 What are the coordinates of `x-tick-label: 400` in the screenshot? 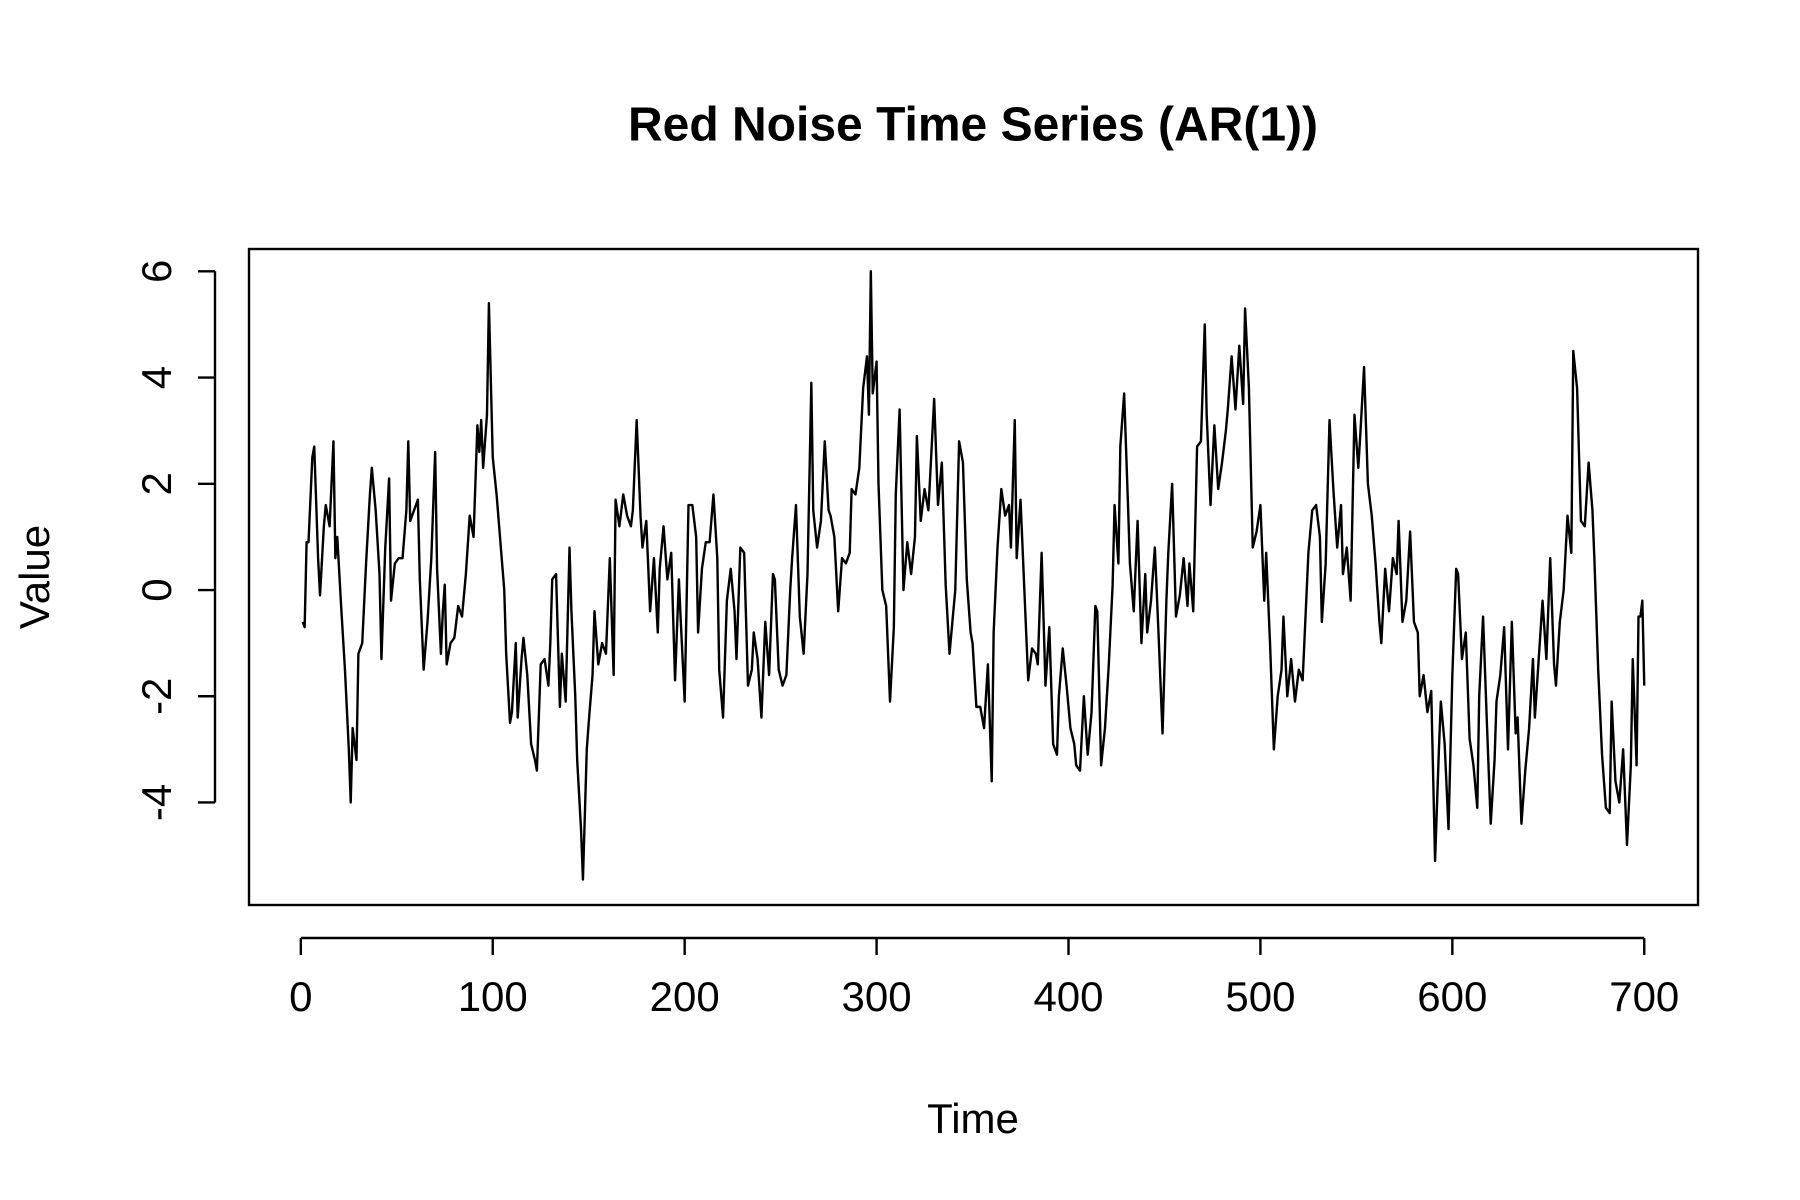 It's located at (1068, 996).